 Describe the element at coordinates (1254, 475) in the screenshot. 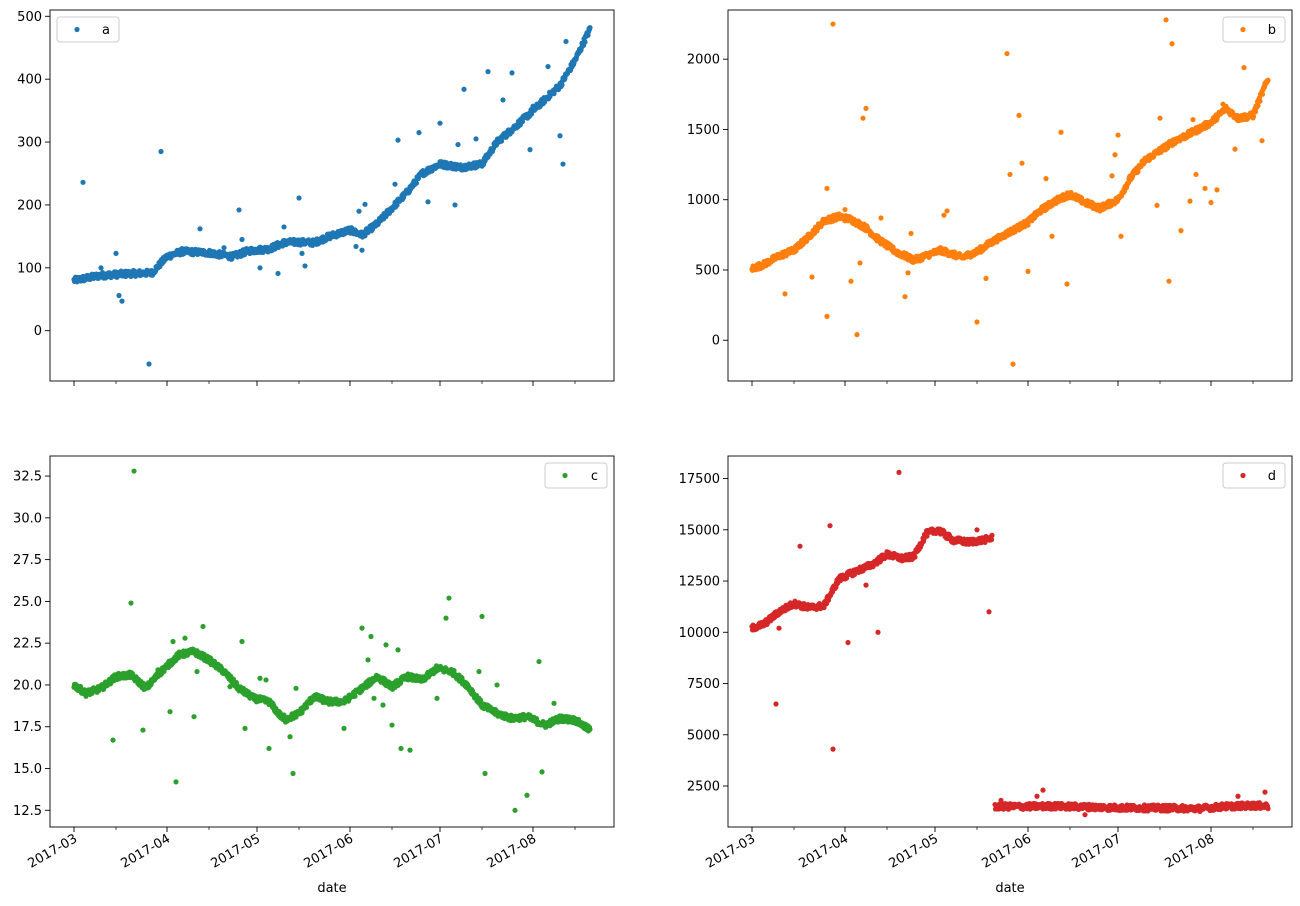

I see `legend: d` at that location.